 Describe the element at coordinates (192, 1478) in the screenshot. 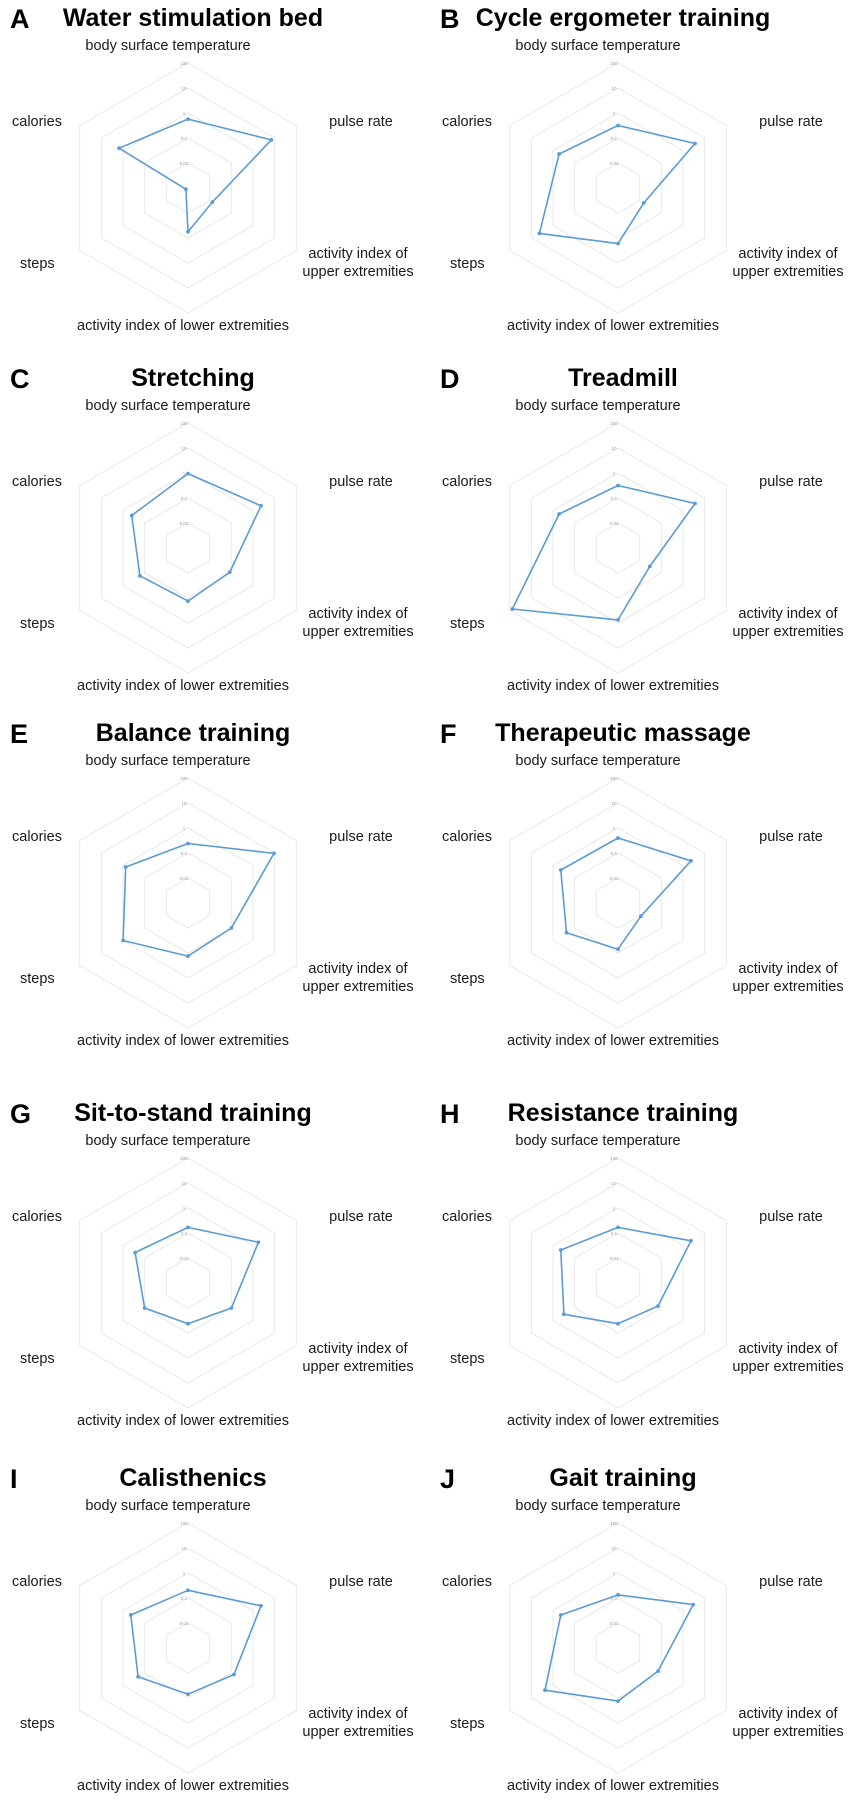

I see `panel-title: Calisthenics` at that location.